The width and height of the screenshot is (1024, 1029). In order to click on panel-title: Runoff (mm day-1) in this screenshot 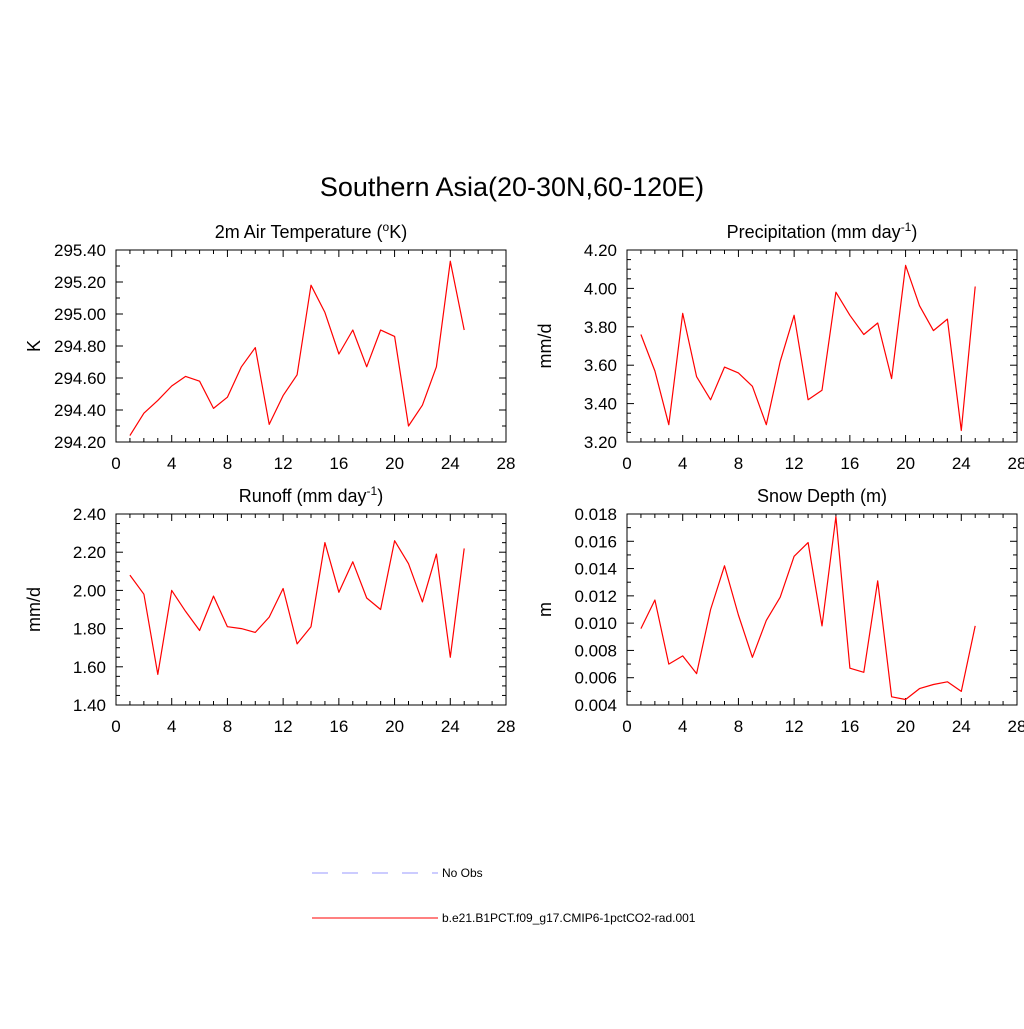, I will do `click(311, 495)`.